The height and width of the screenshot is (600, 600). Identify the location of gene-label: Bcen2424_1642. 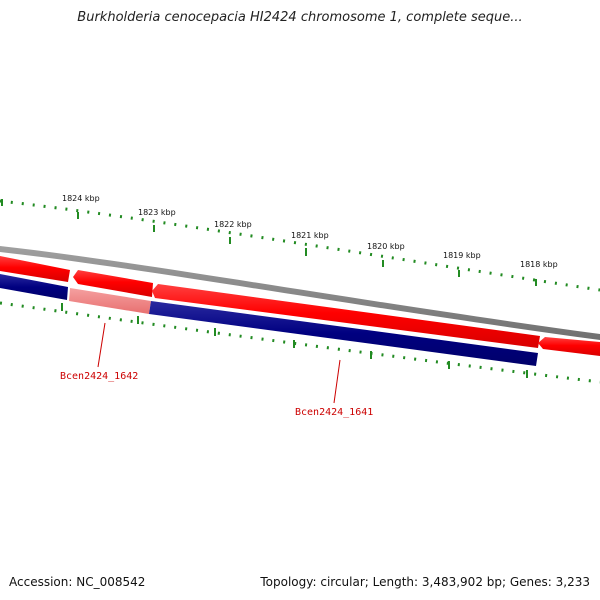
(99, 376).